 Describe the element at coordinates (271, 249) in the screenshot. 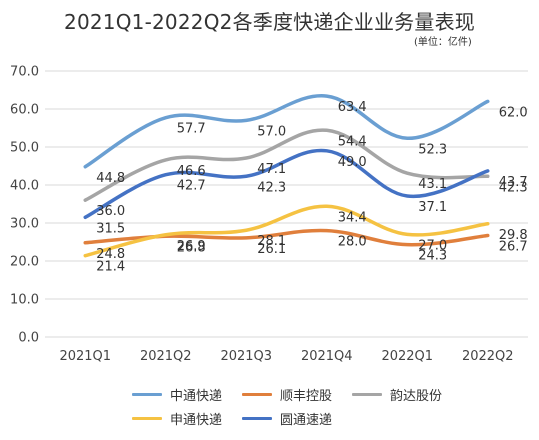

I see `data-label: 26.1` at that location.